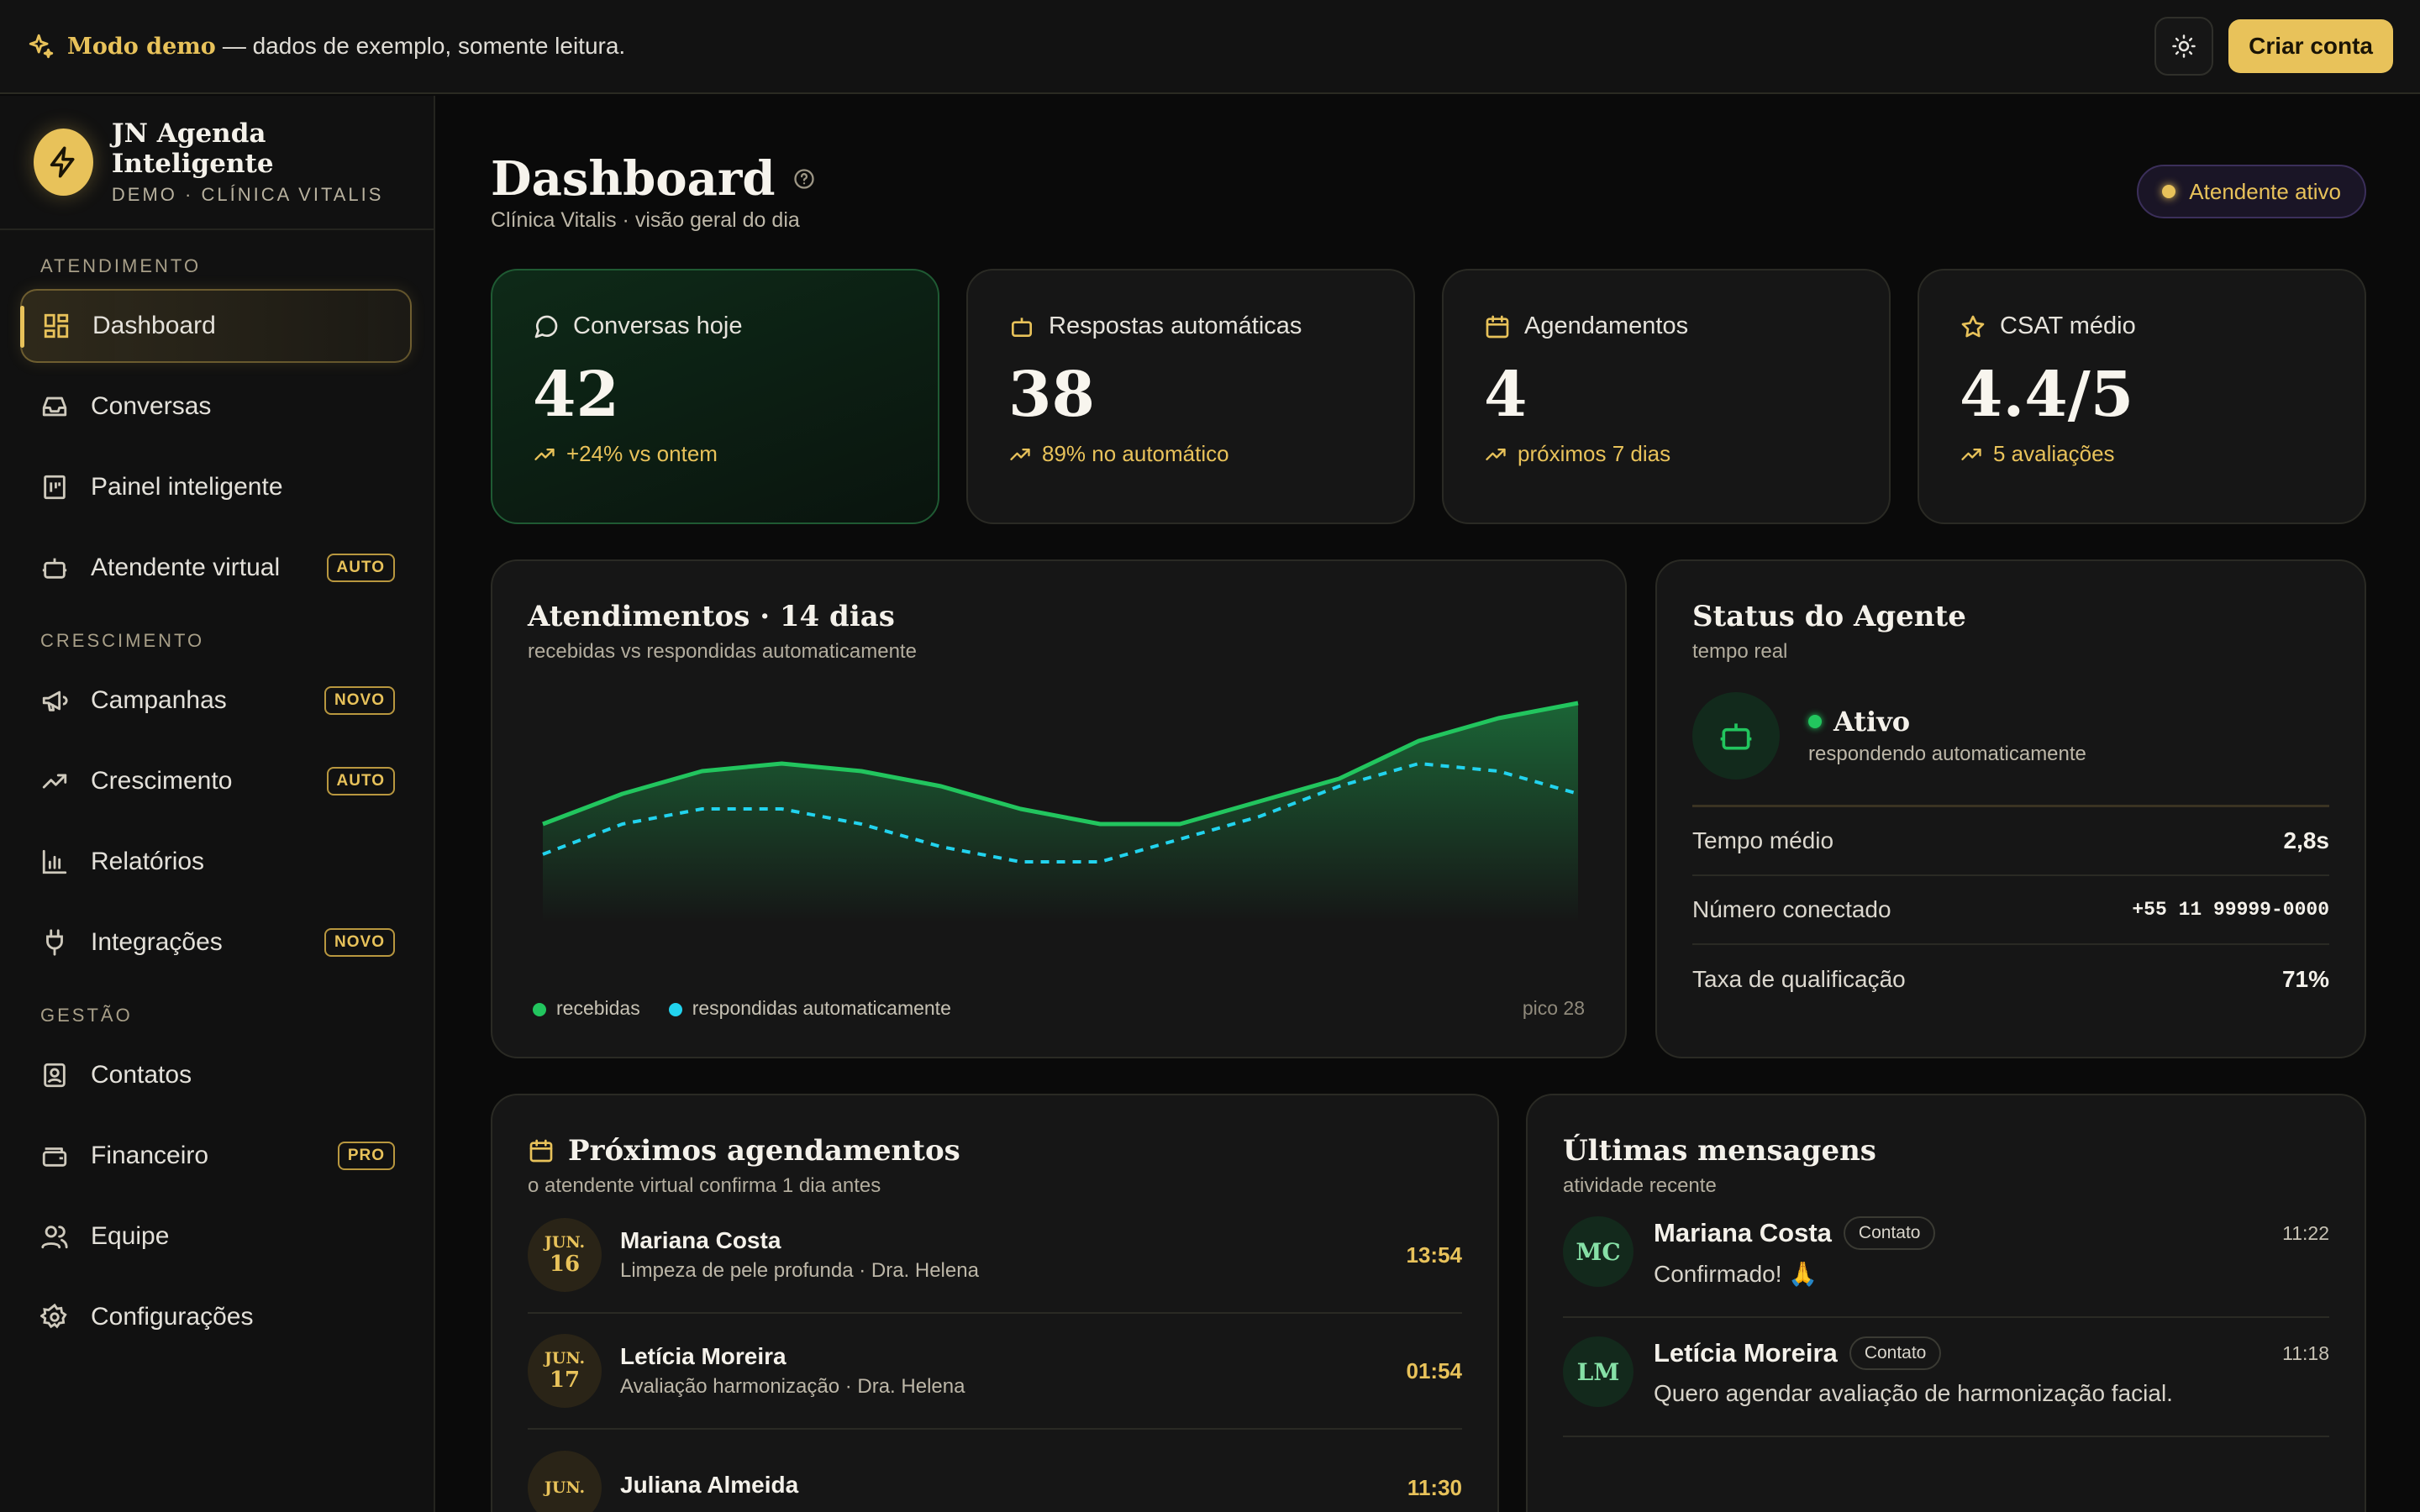 The image size is (2420, 1512). I want to click on auto-badge: AUTO, so click(360, 781).